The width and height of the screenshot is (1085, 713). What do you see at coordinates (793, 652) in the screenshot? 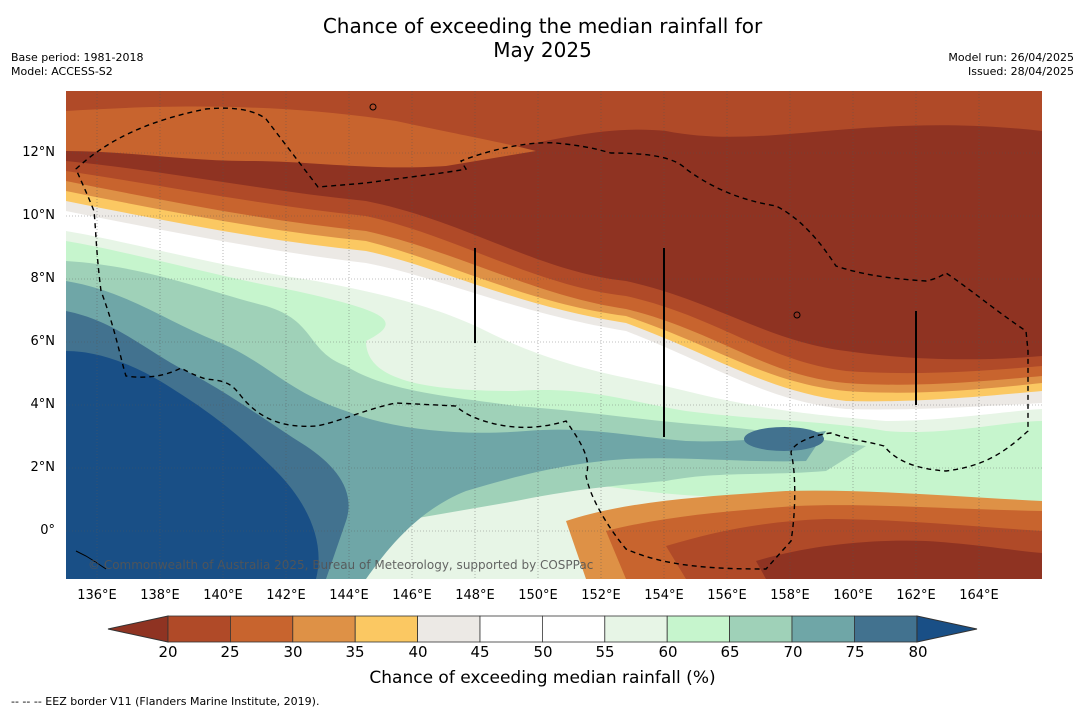
I see `colorbar-tick: 70` at bounding box center [793, 652].